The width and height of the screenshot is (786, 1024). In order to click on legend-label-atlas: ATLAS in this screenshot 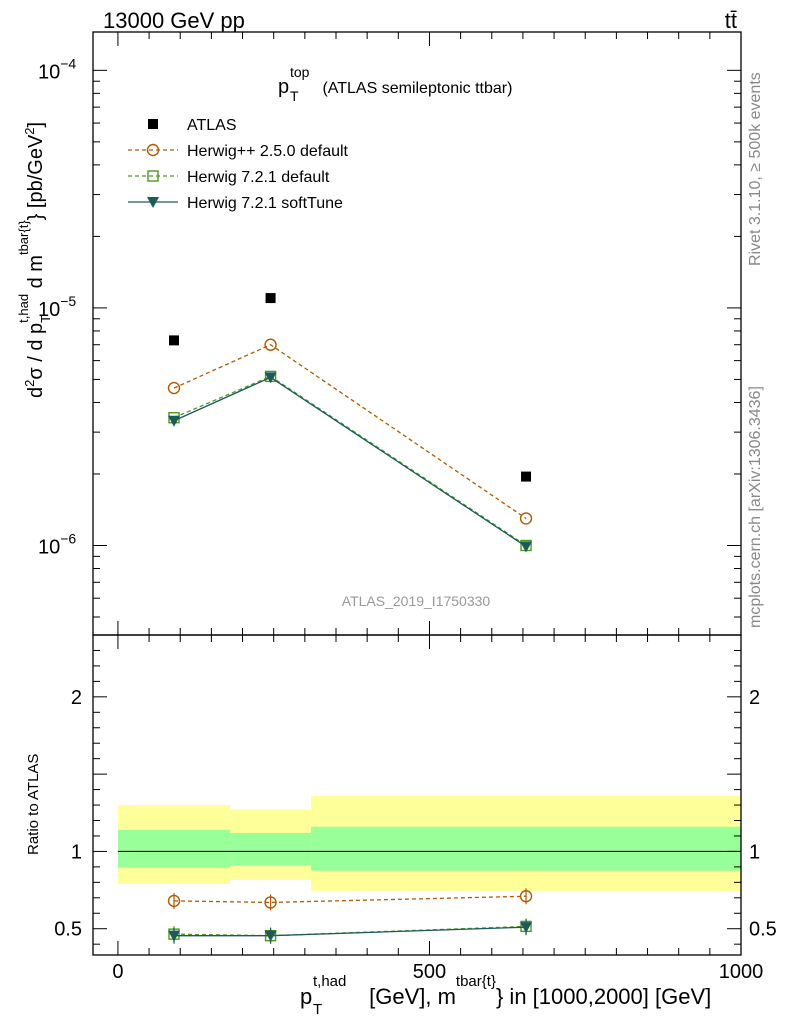, I will do `click(212, 125)`.